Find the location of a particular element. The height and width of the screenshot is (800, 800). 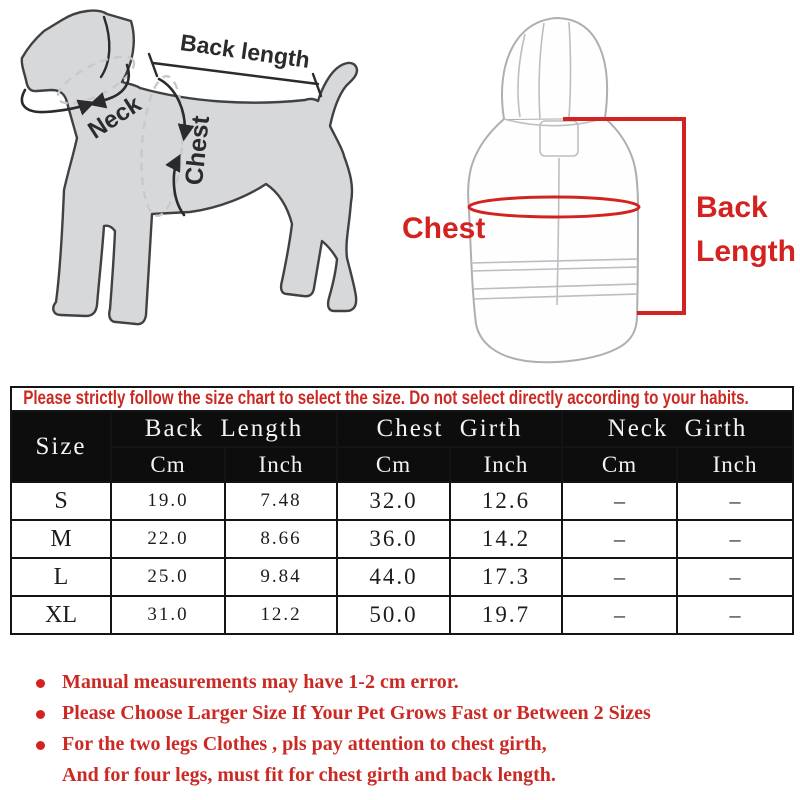

table-cell: 22.0 is located at coordinates (168, 539).